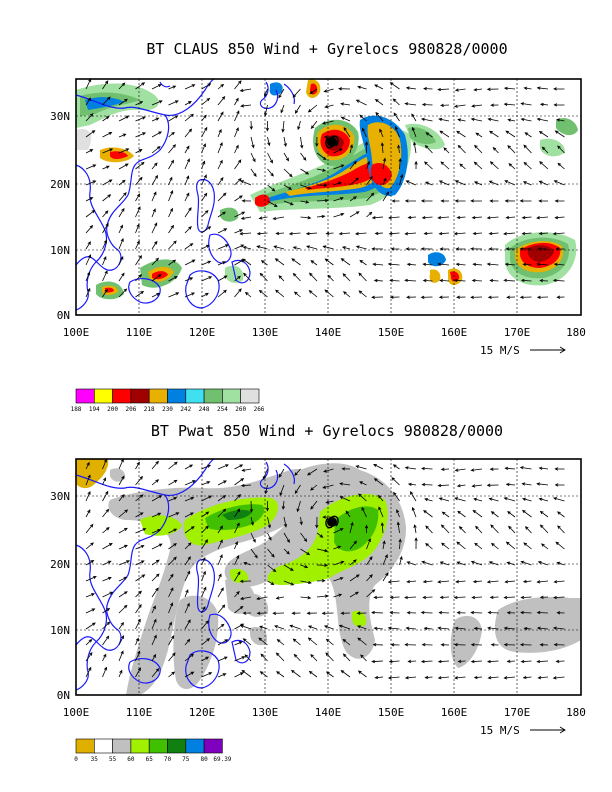 The height and width of the screenshot is (792, 612). What do you see at coordinates (113, 759) in the screenshot?
I see `colorbar-label: 55` at bounding box center [113, 759].